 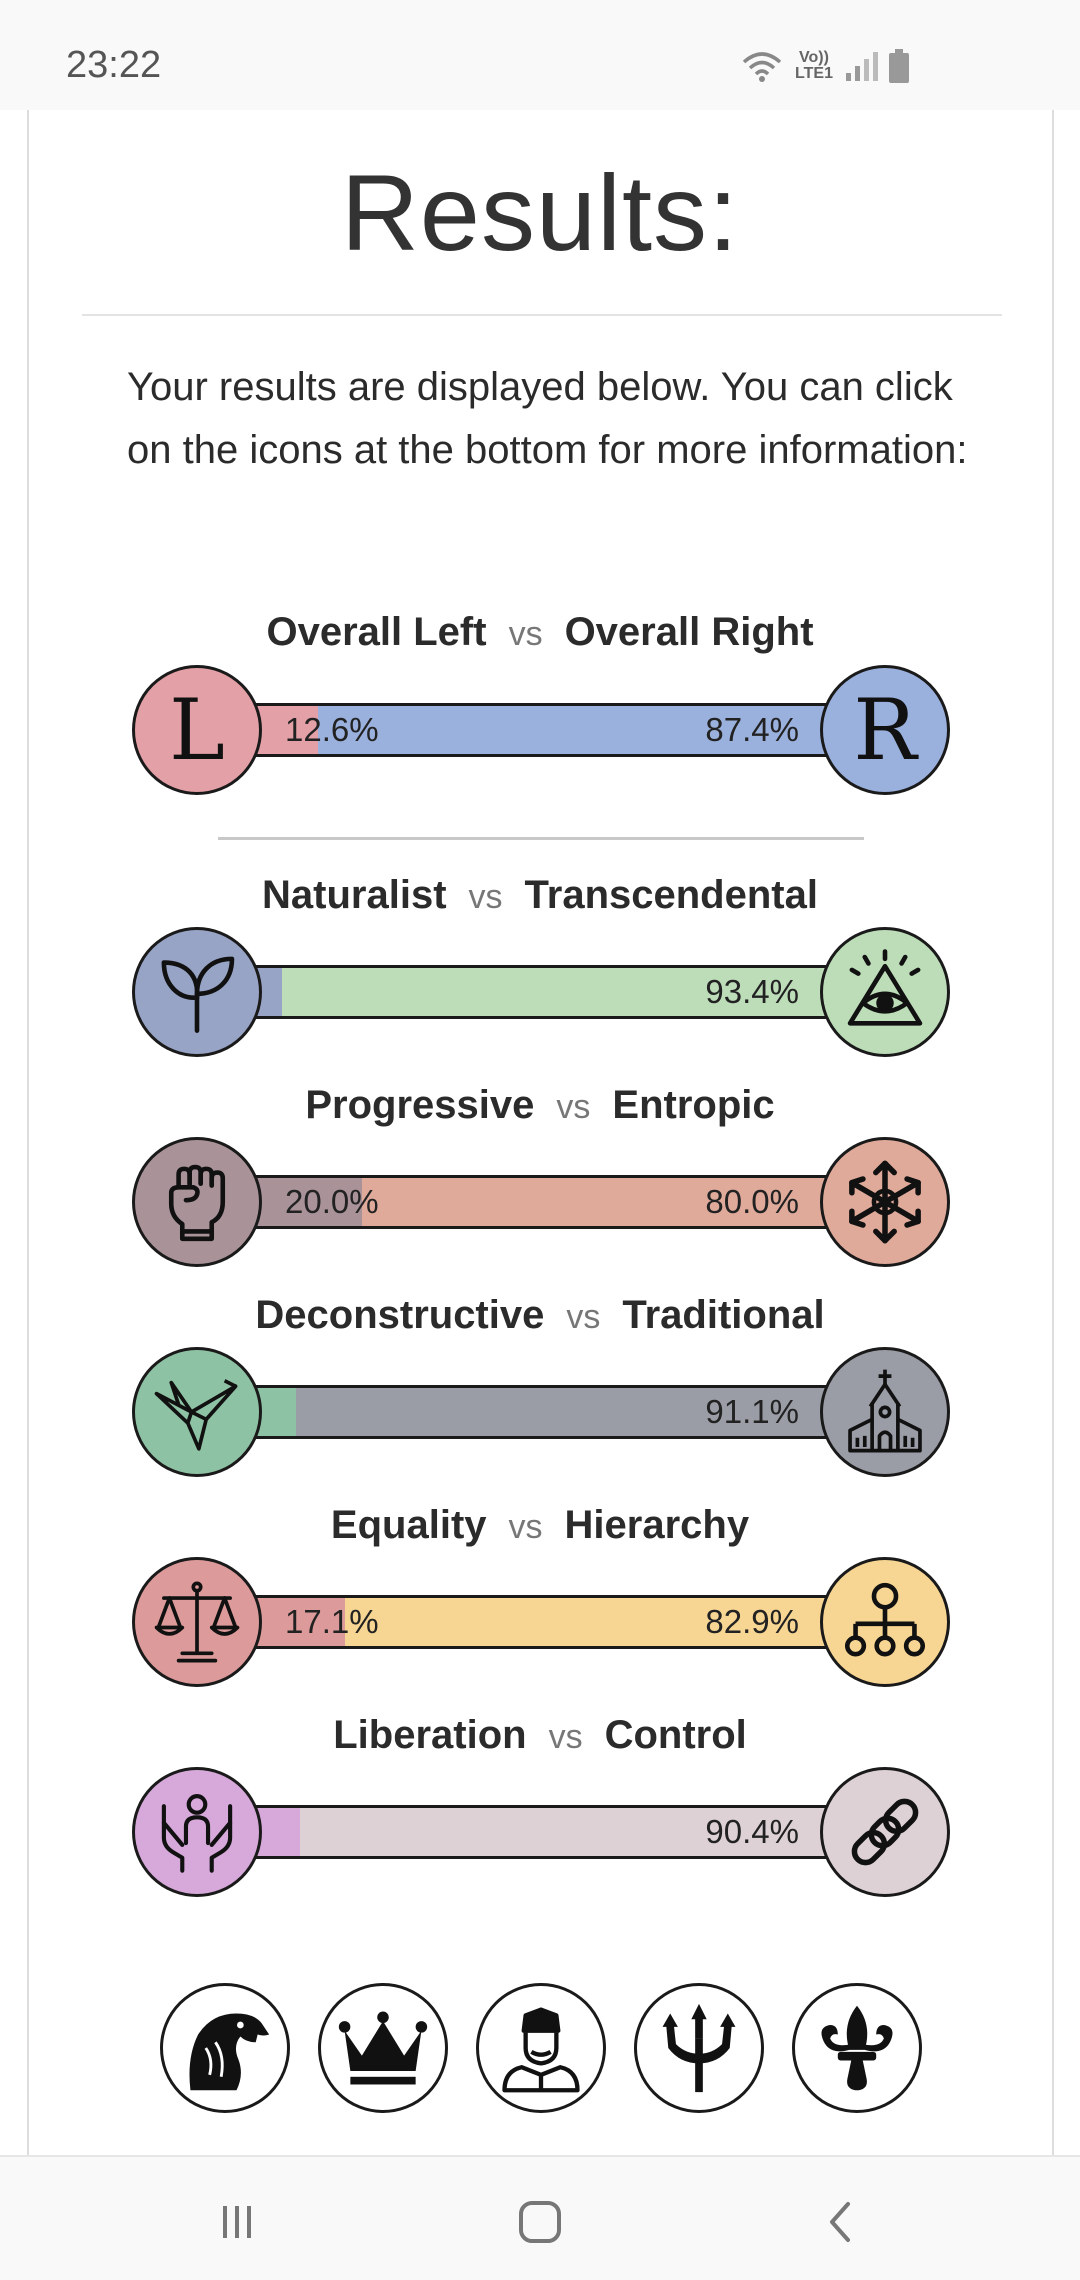 What do you see at coordinates (541, 838) in the screenshot?
I see `section-divider` at bounding box center [541, 838].